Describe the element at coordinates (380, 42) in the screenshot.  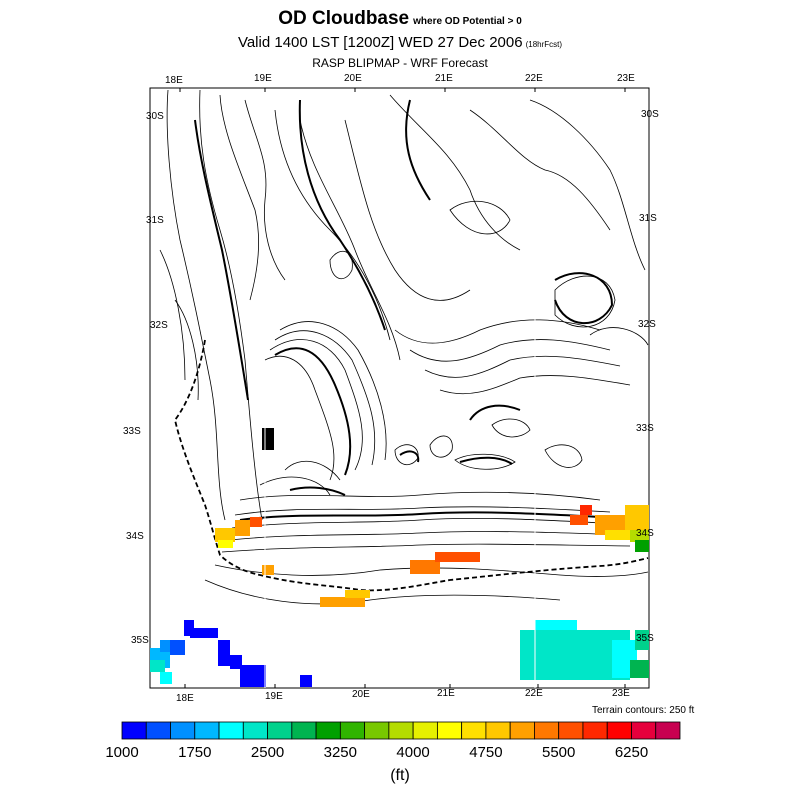
I see `valid-time-text: Valid 1400 LST [1200Z] WED 27 Dec 2006` at that location.